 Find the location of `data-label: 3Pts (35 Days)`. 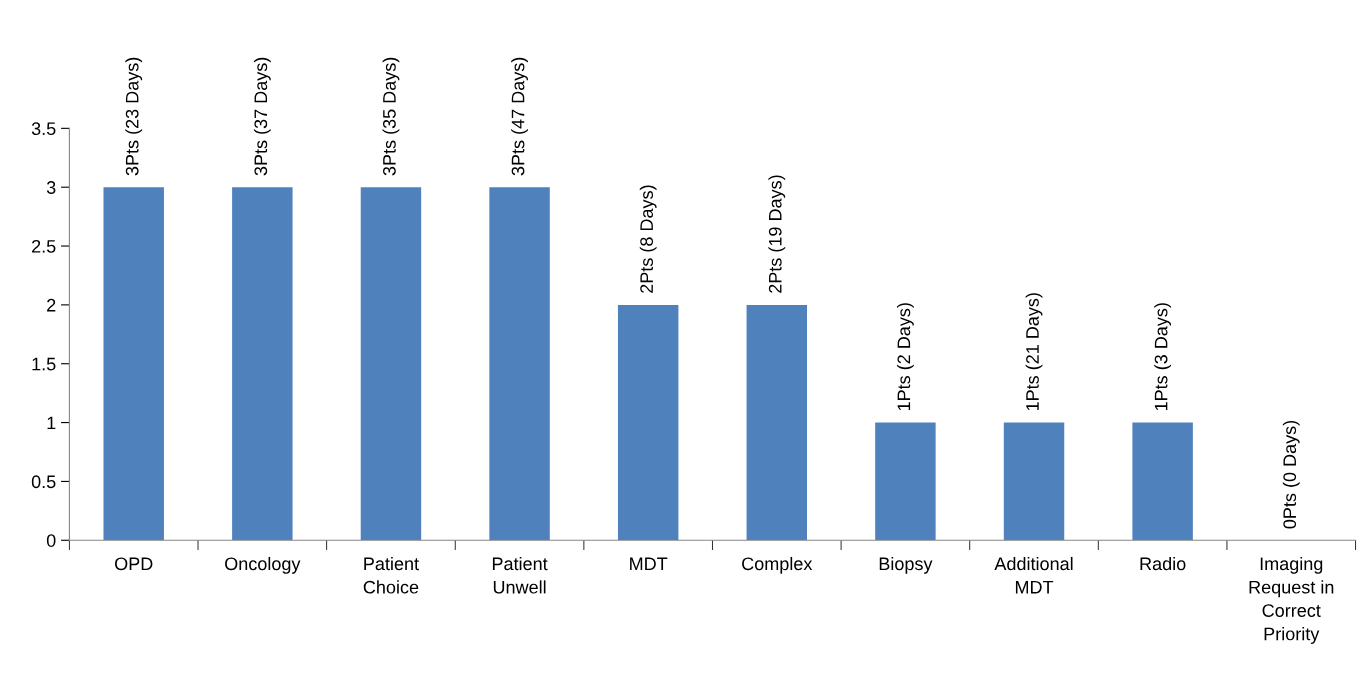

data-label: 3Pts (35 Days) is located at coordinates (391, 116).